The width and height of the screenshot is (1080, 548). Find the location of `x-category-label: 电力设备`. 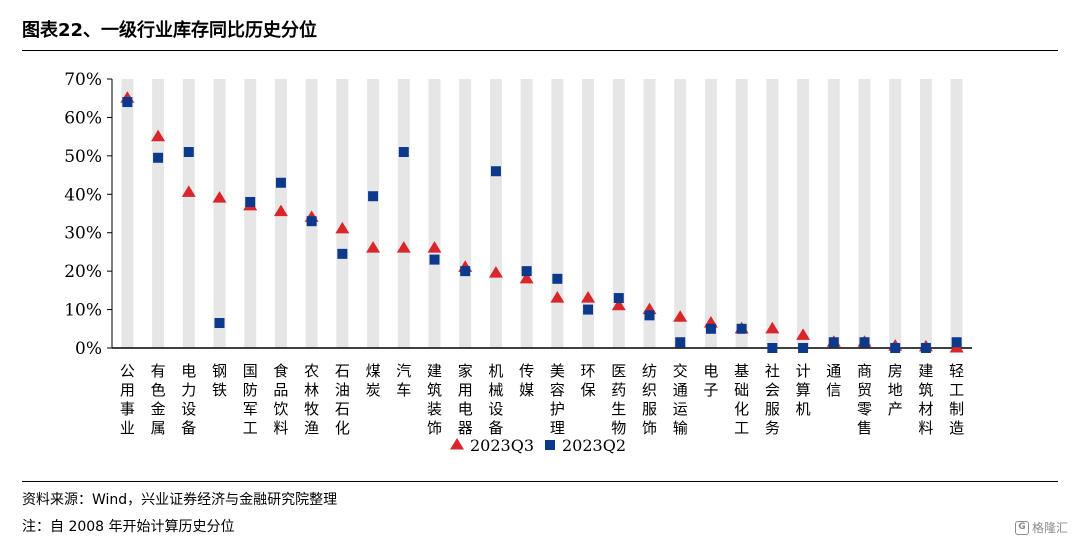

x-category-label: 电力设备 is located at coordinates (188, 399).